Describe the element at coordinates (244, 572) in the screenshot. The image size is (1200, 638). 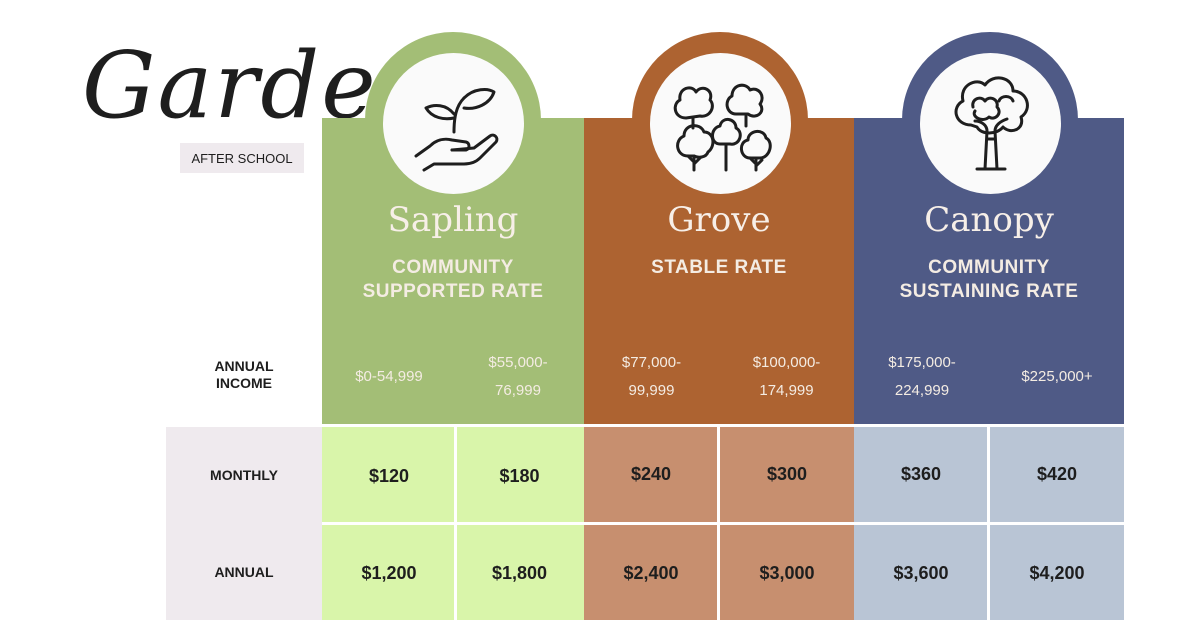
I see `annual-label: ANNUAL` at that location.